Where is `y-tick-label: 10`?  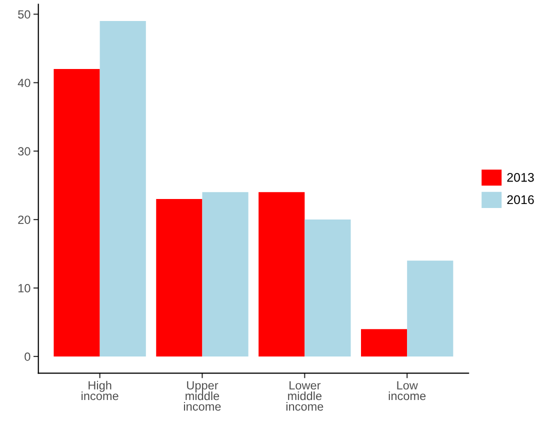
y-tick-label: 10 is located at coordinates (24, 288).